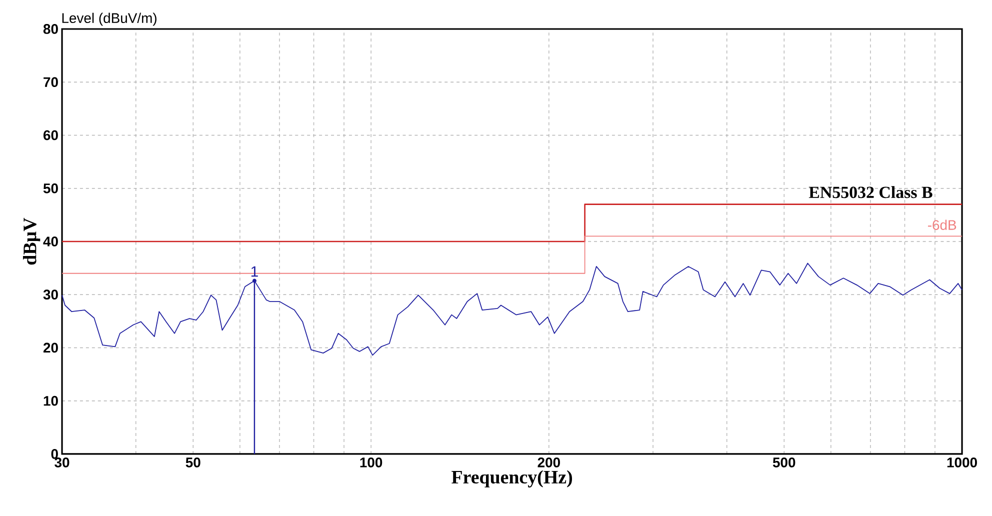 Image resolution: width=992 pixels, height=516 pixels. Describe the element at coordinates (62, 462) in the screenshot. I see `x-tick-label: 30` at that location.